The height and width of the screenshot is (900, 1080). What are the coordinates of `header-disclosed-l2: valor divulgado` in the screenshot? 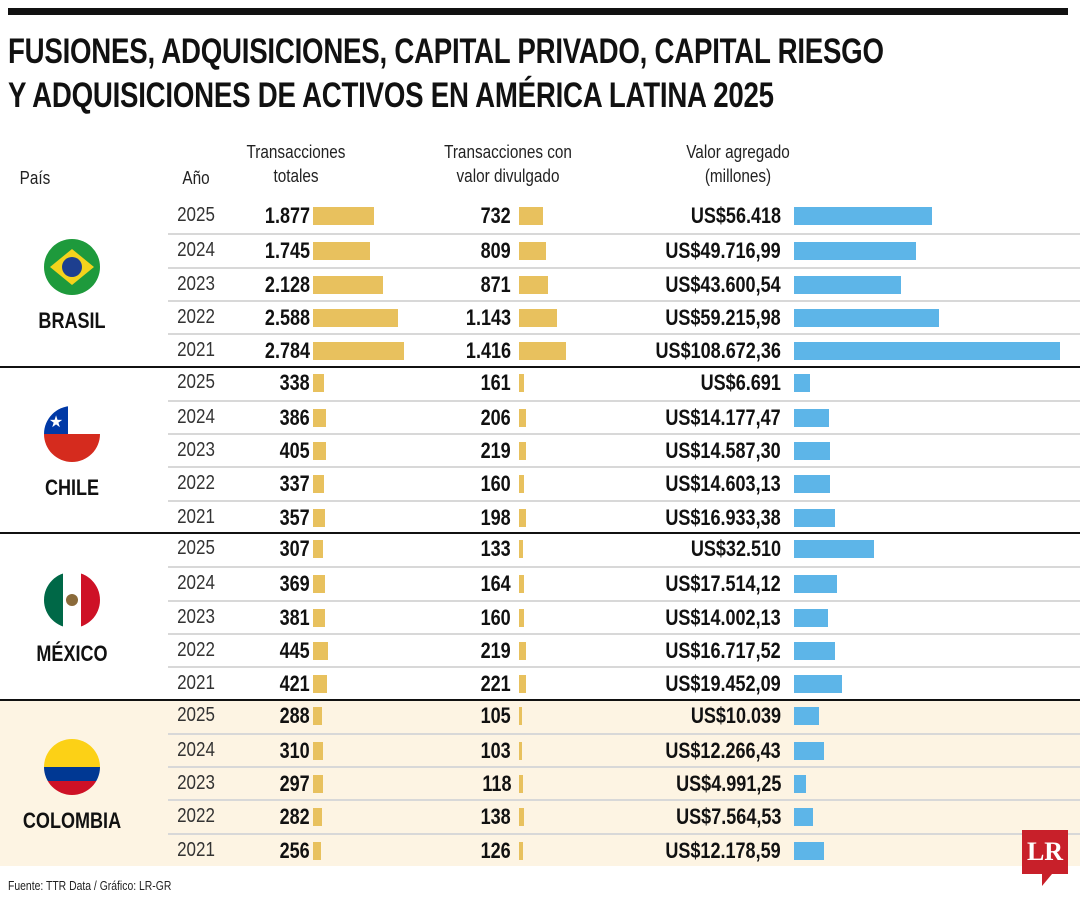 It's located at (508, 176).